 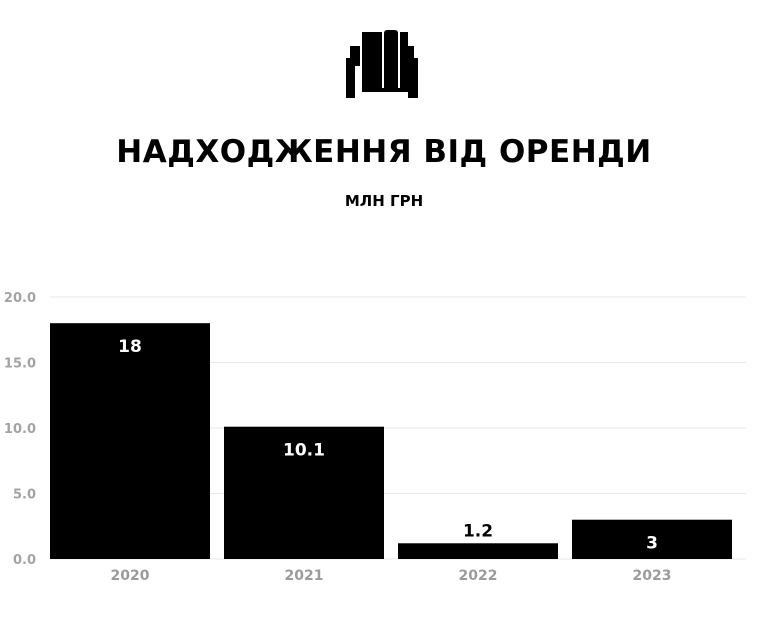 I want to click on x-tick-label: 2022, so click(x=478, y=576).